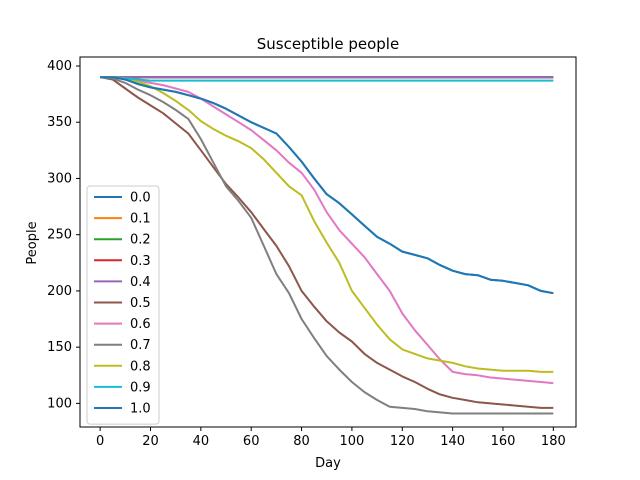  I want to click on y-tick-label: 400, so click(59, 66).